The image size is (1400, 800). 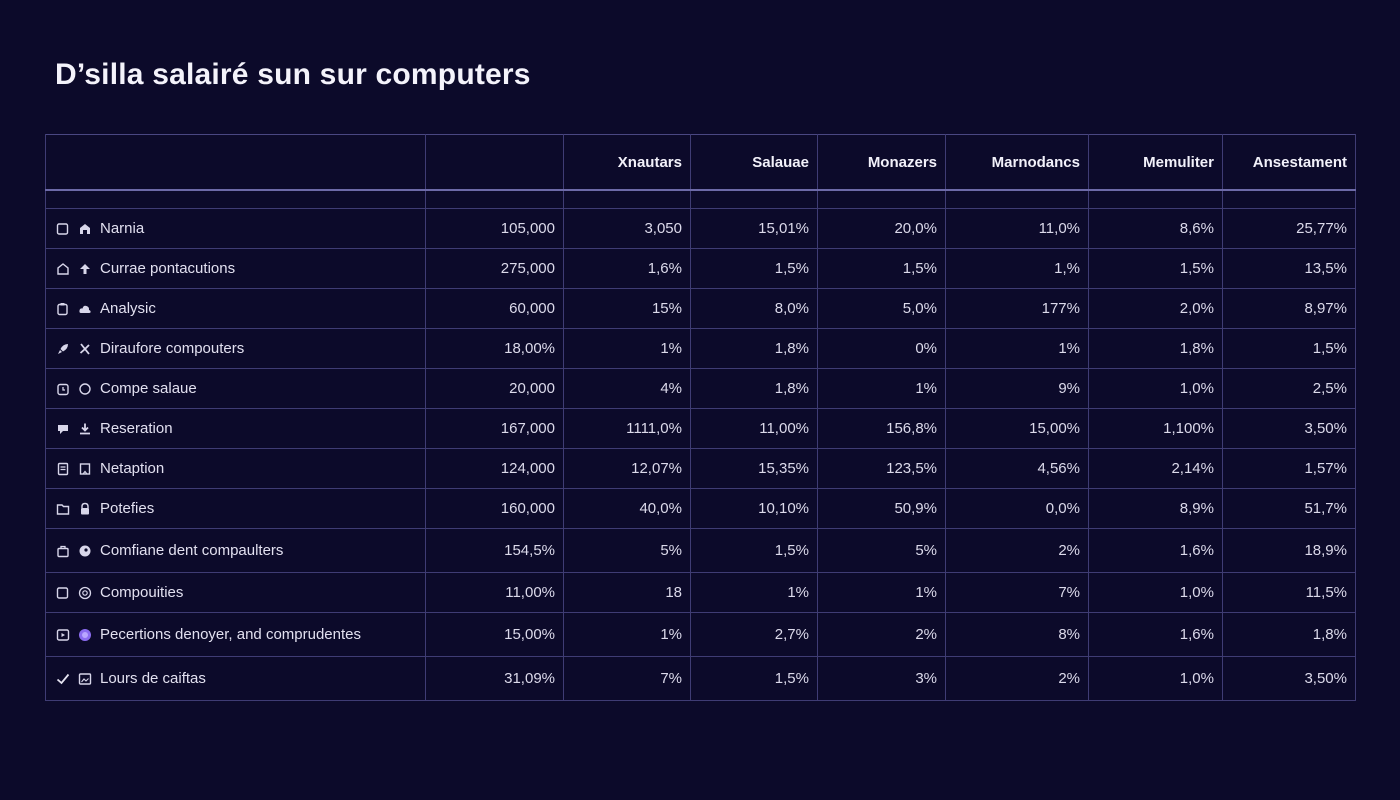 What do you see at coordinates (142, 592) in the screenshot?
I see `row-label: Compouities` at bounding box center [142, 592].